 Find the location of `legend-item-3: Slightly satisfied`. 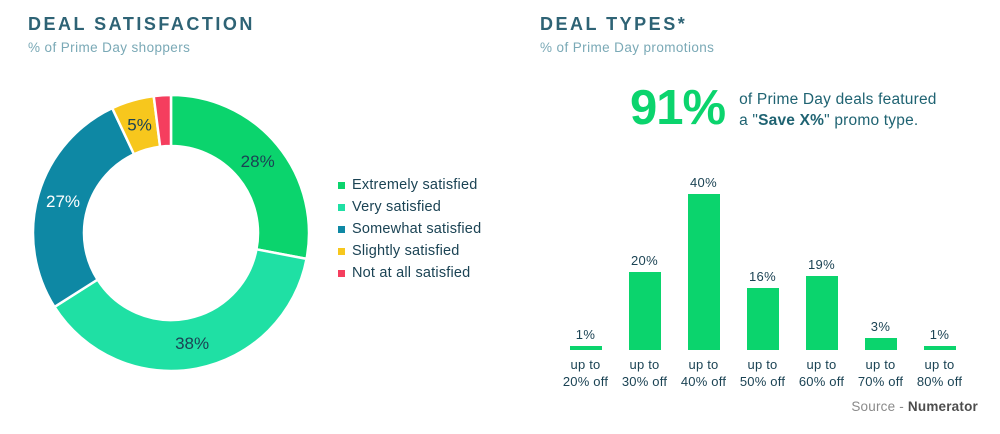

legend-item-3: Slightly satisfied is located at coordinates (409, 251).